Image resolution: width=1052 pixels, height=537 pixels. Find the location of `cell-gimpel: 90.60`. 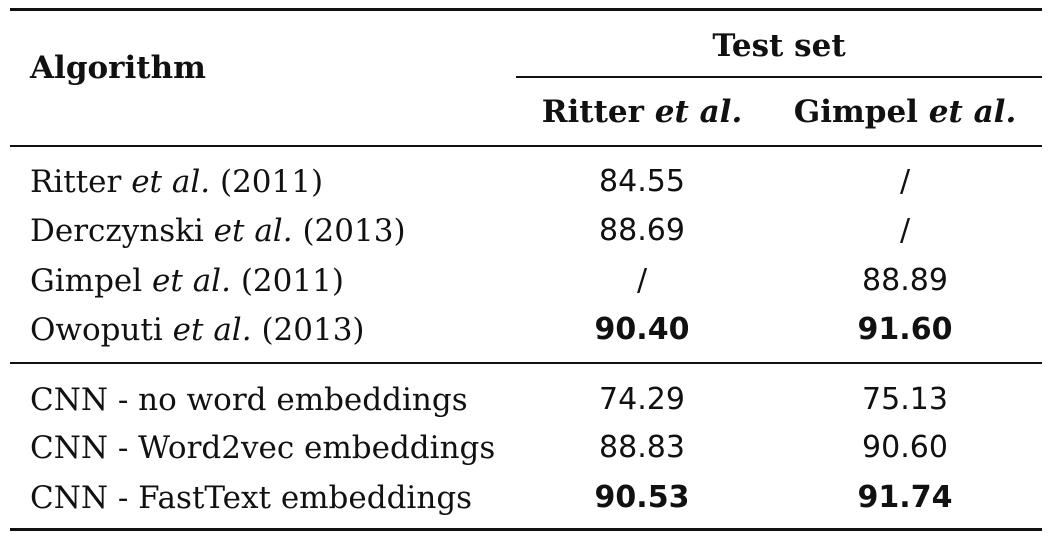

cell-gimpel: 90.60 is located at coordinates (905, 447).